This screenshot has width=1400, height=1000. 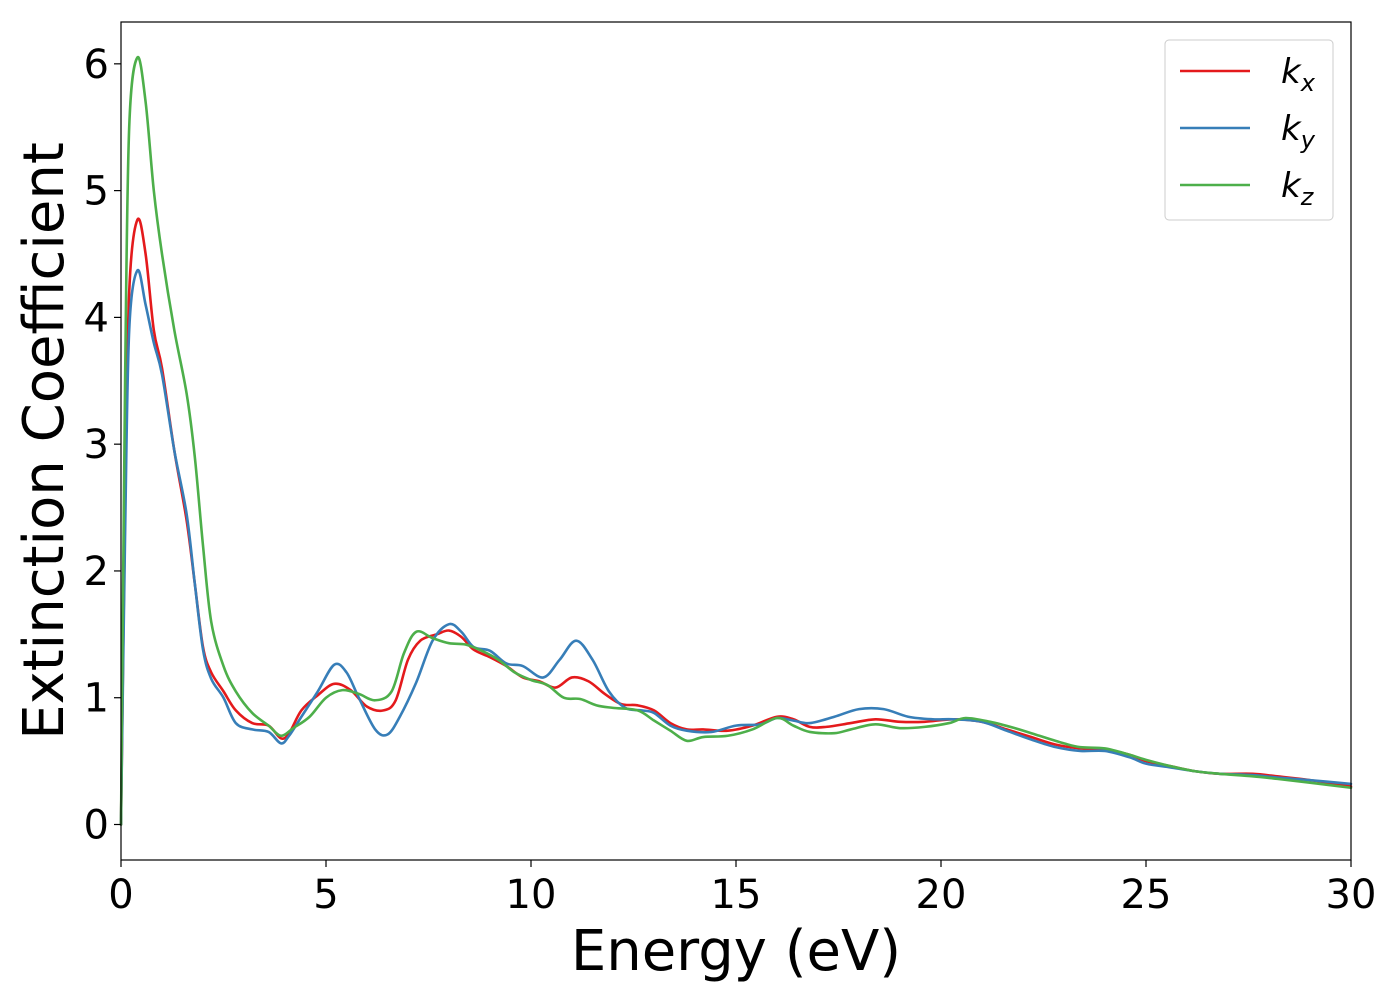 I want to click on x-tick-label: 0, so click(x=120, y=895).